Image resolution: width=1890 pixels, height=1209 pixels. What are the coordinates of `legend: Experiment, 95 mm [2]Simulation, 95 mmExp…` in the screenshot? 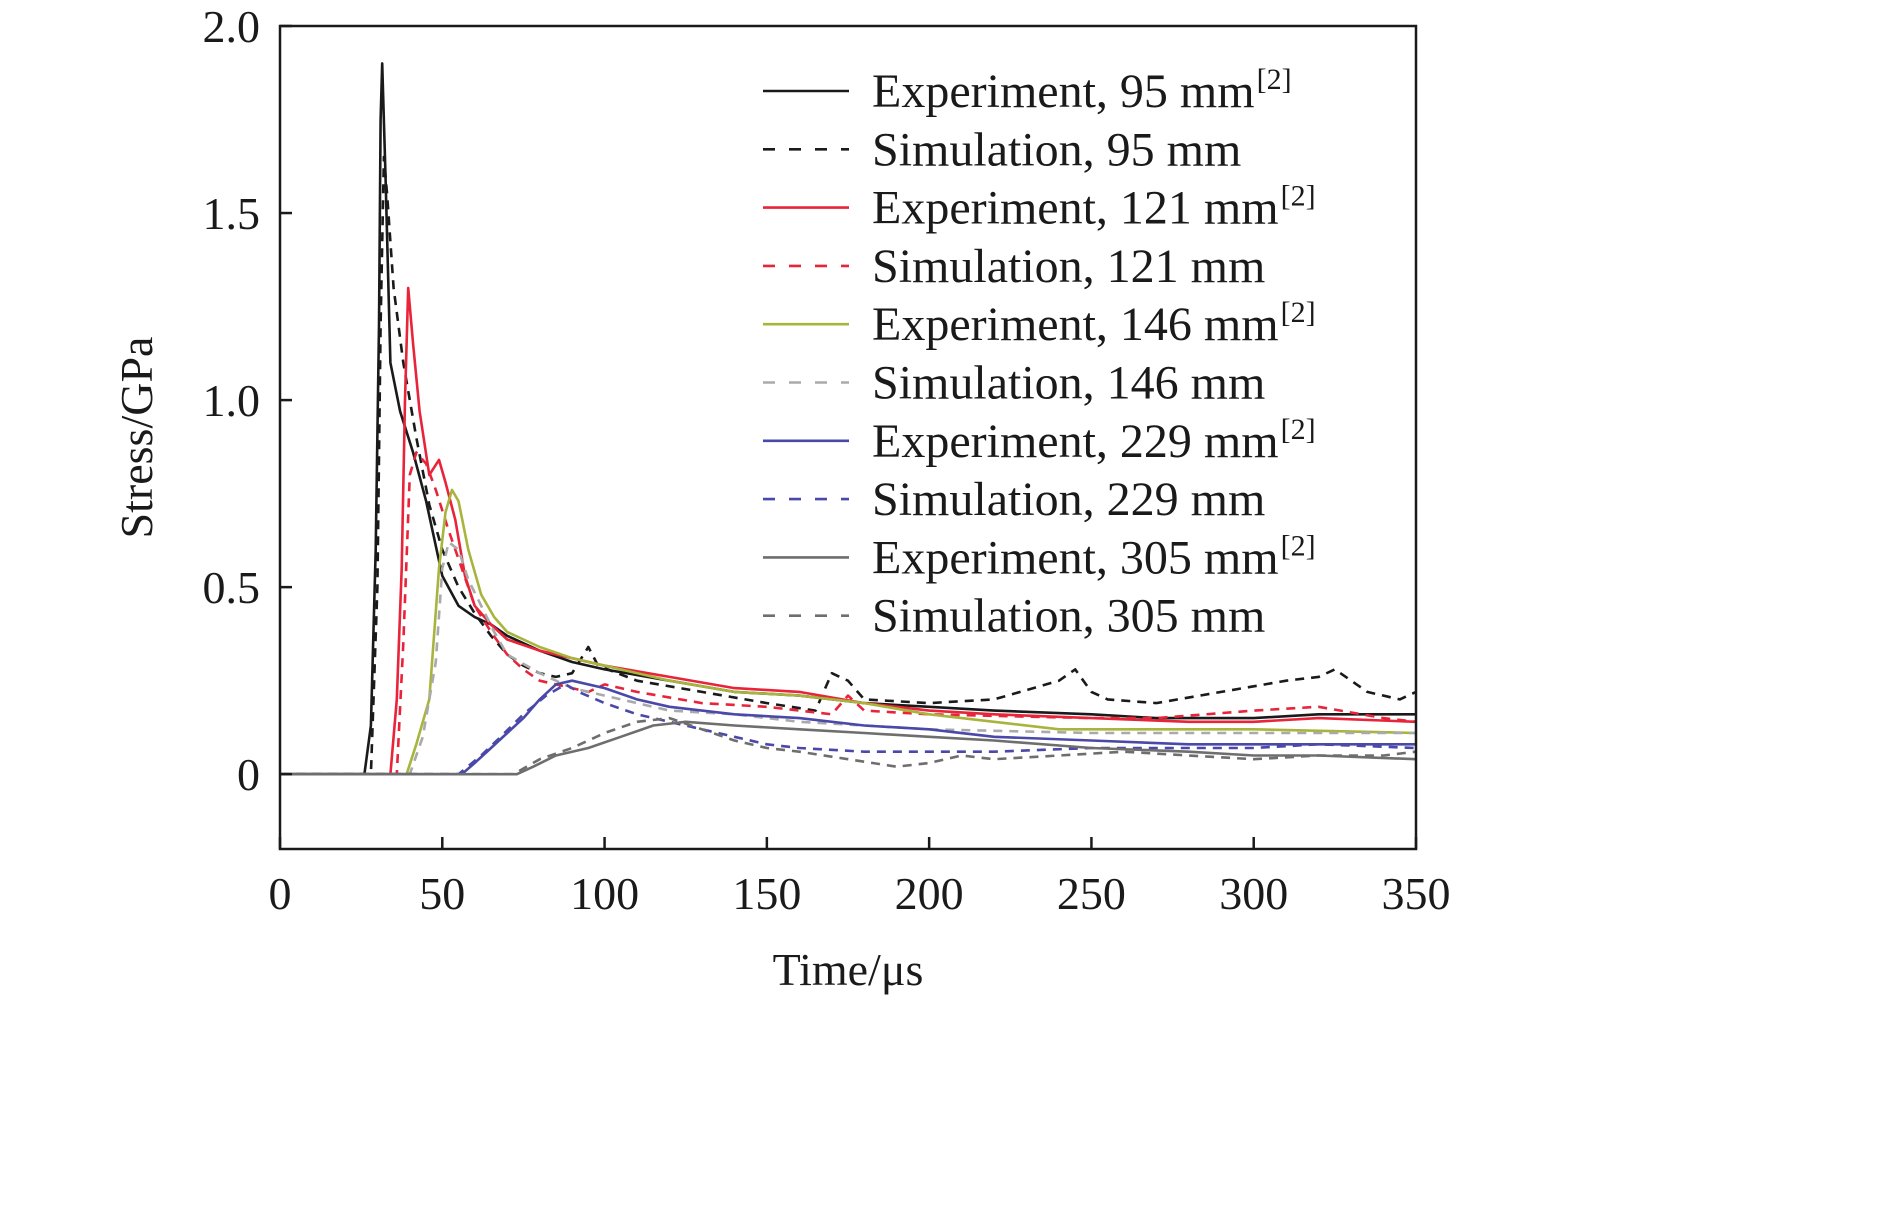 It's located at (1039, 353).